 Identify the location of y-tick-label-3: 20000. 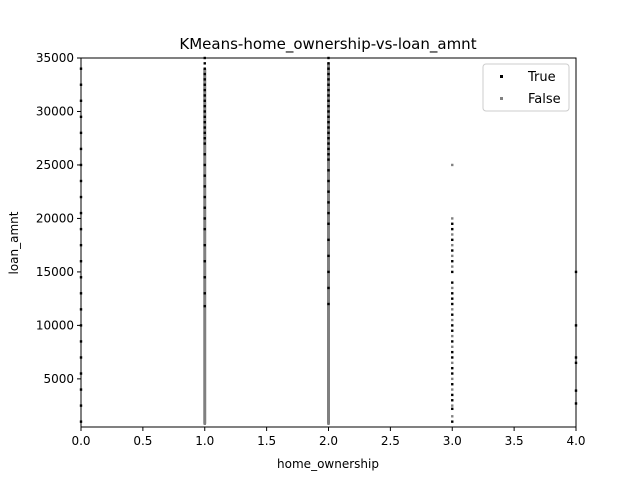
(55, 218).